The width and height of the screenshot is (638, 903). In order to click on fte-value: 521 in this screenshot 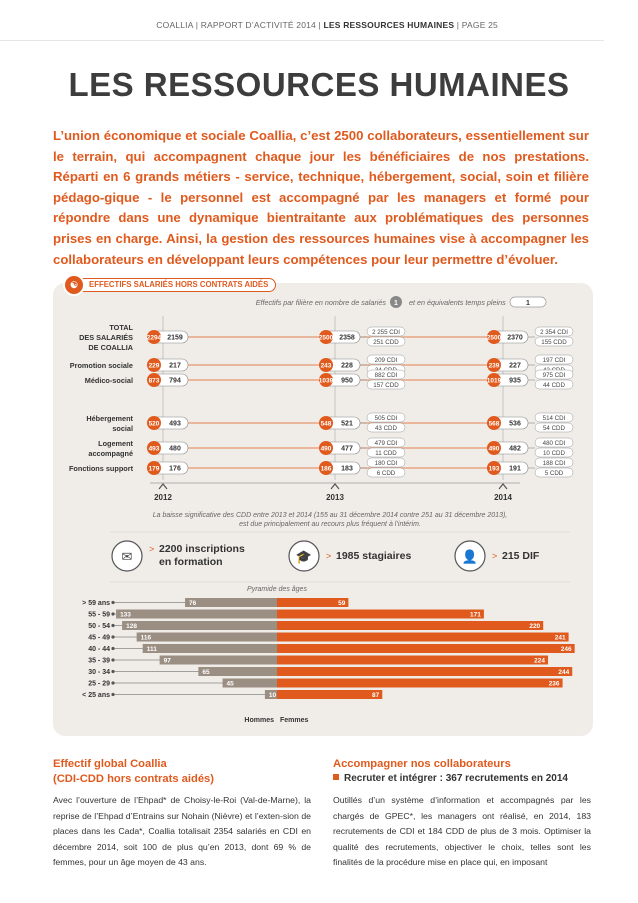, I will do `click(347, 424)`.